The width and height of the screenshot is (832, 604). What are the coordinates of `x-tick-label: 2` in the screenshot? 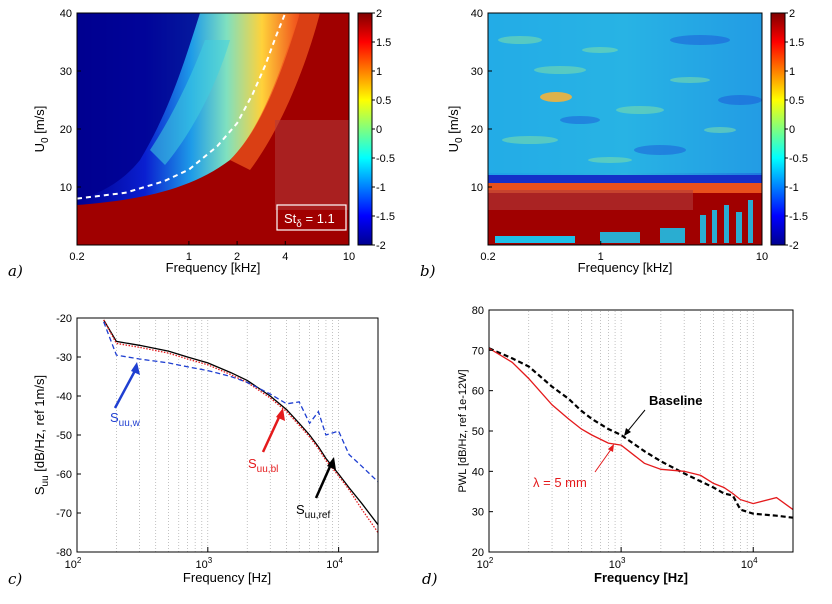 It's located at (237, 257).